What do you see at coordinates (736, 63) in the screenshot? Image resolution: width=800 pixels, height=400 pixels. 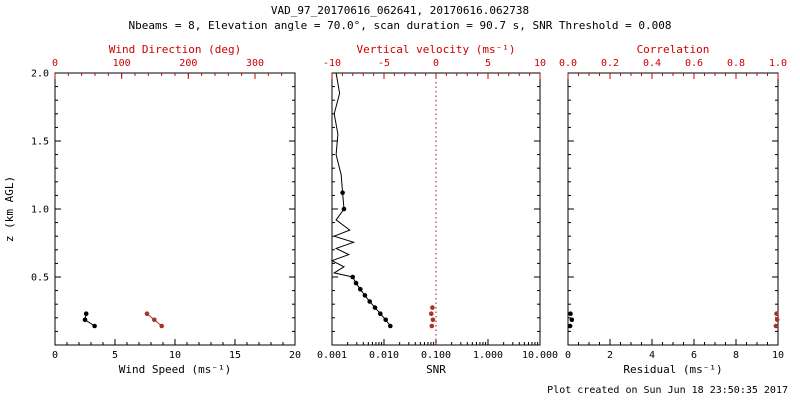 I see `svg-text: 0.8` at bounding box center [736, 63].